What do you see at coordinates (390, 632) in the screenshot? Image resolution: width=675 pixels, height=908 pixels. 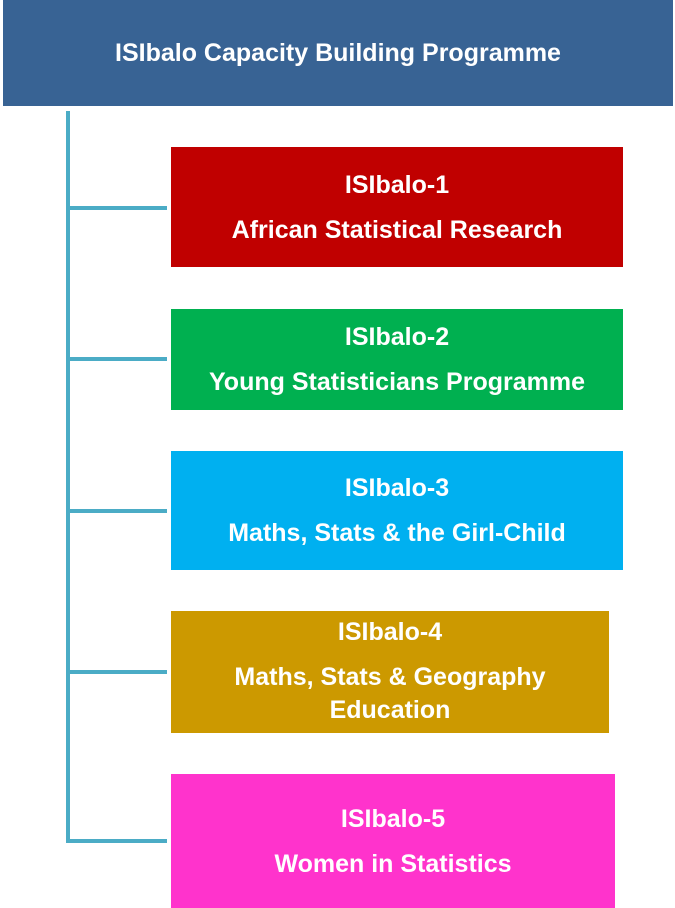 I see `box-title: ISIbalo-4` at bounding box center [390, 632].